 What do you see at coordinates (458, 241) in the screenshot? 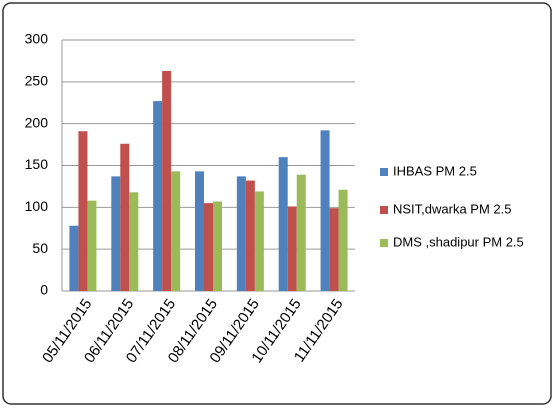
I see `legend-label: DMS ,shadipur PM 2.5` at bounding box center [458, 241].